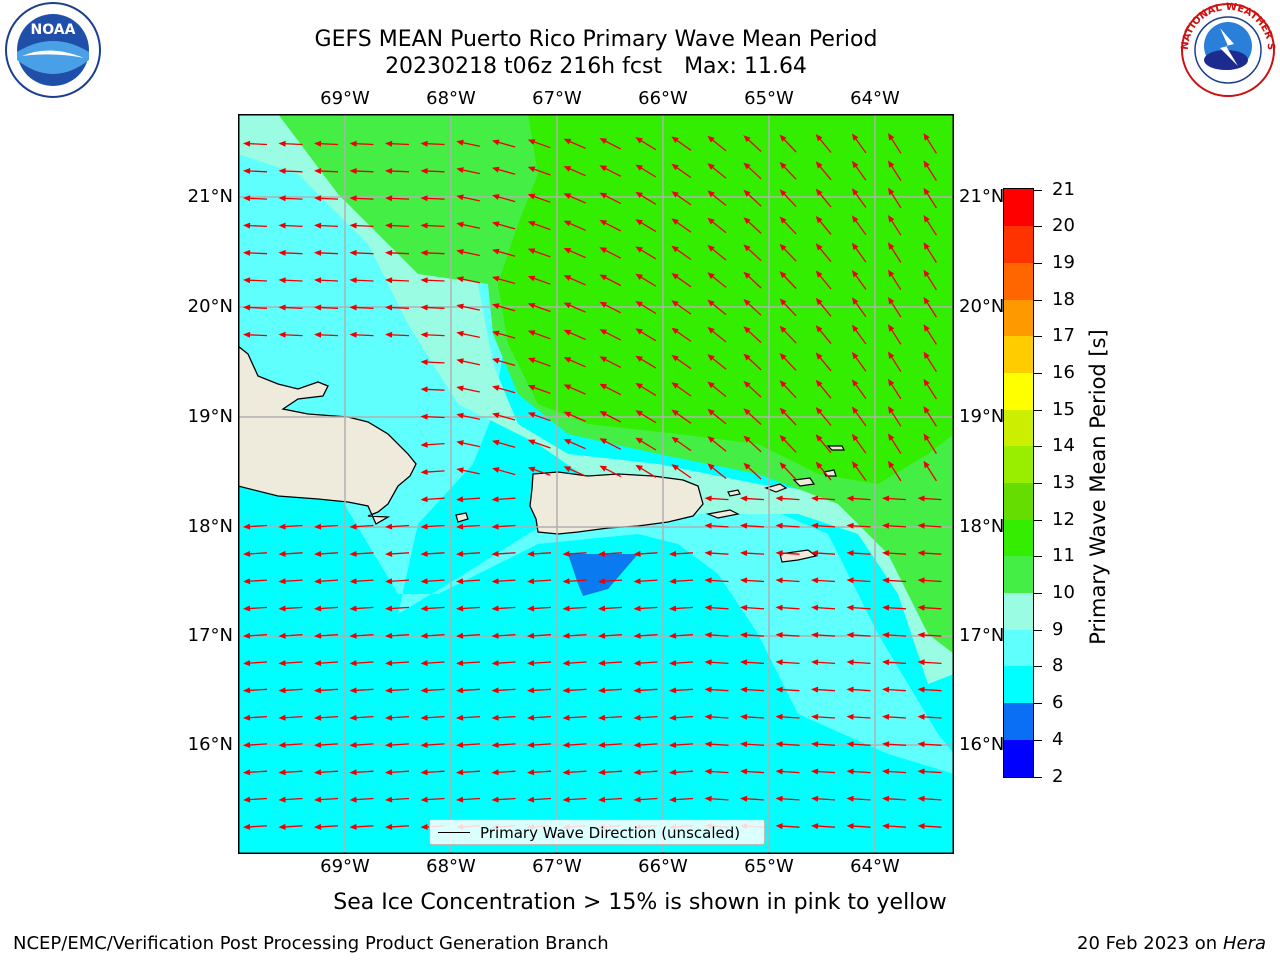  Describe the element at coordinates (557, 98) in the screenshot. I see `lon-label-top: 67°W` at that location.